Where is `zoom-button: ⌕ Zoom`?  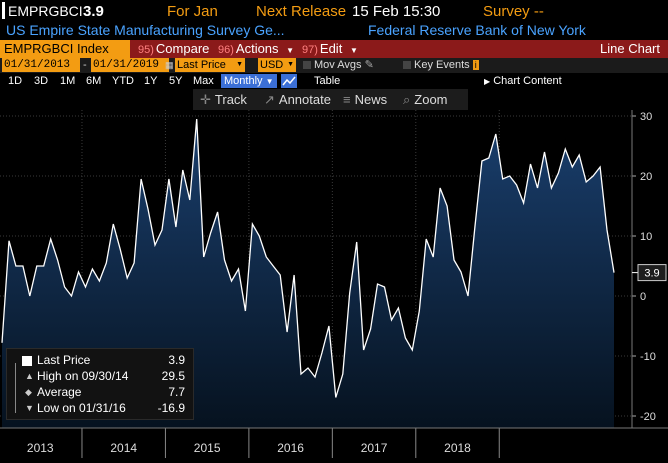 zoom-button: ⌕ Zoom is located at coordinates (425, 100).